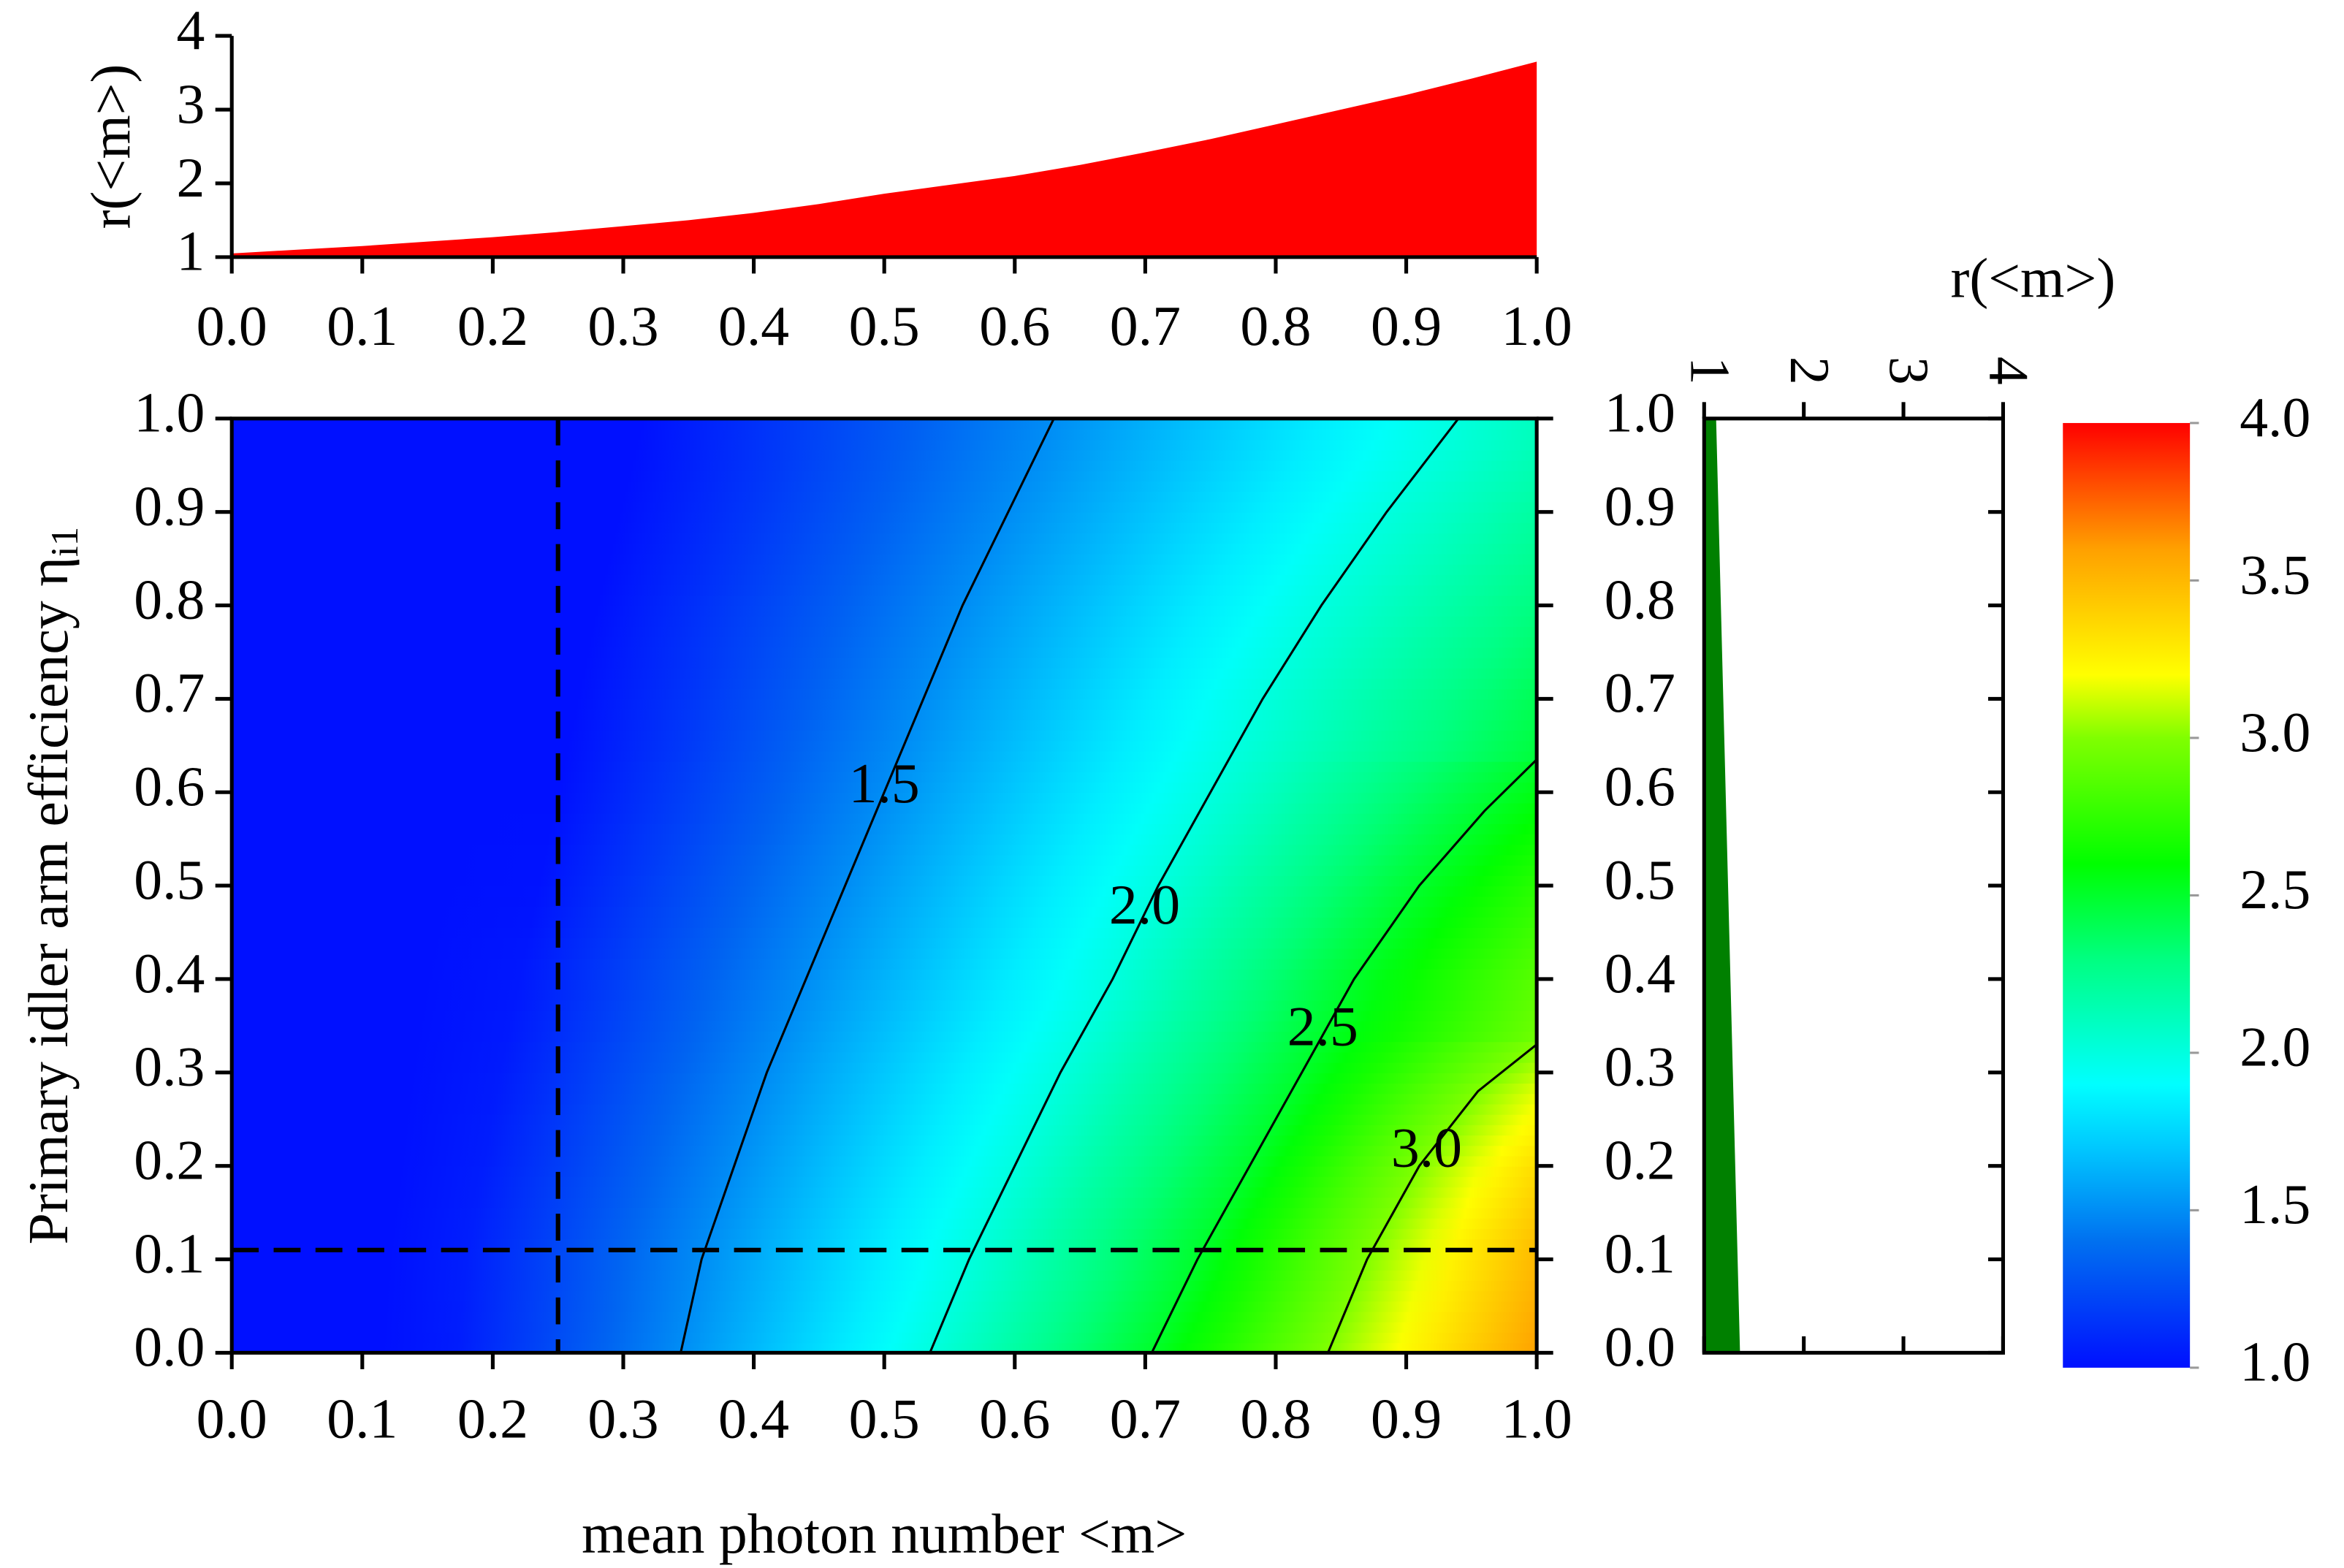  What do you see at coordinates (1640, 412) in the screenshot?
I see `y-tick-label: 1.0` at bounding box center [1640, 412].